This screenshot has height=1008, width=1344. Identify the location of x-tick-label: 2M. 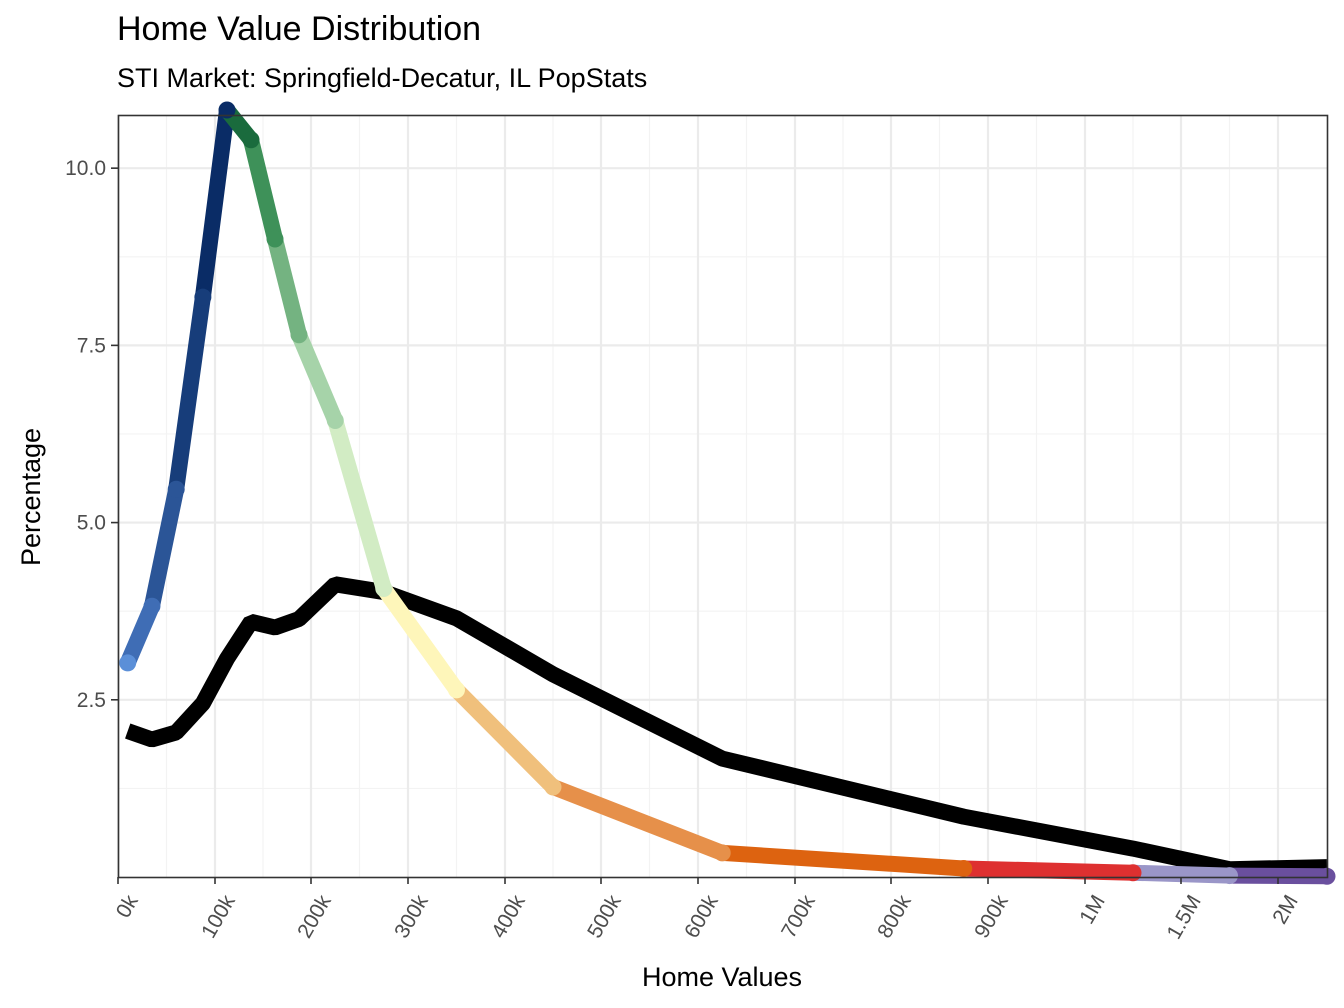
(1285, 909).